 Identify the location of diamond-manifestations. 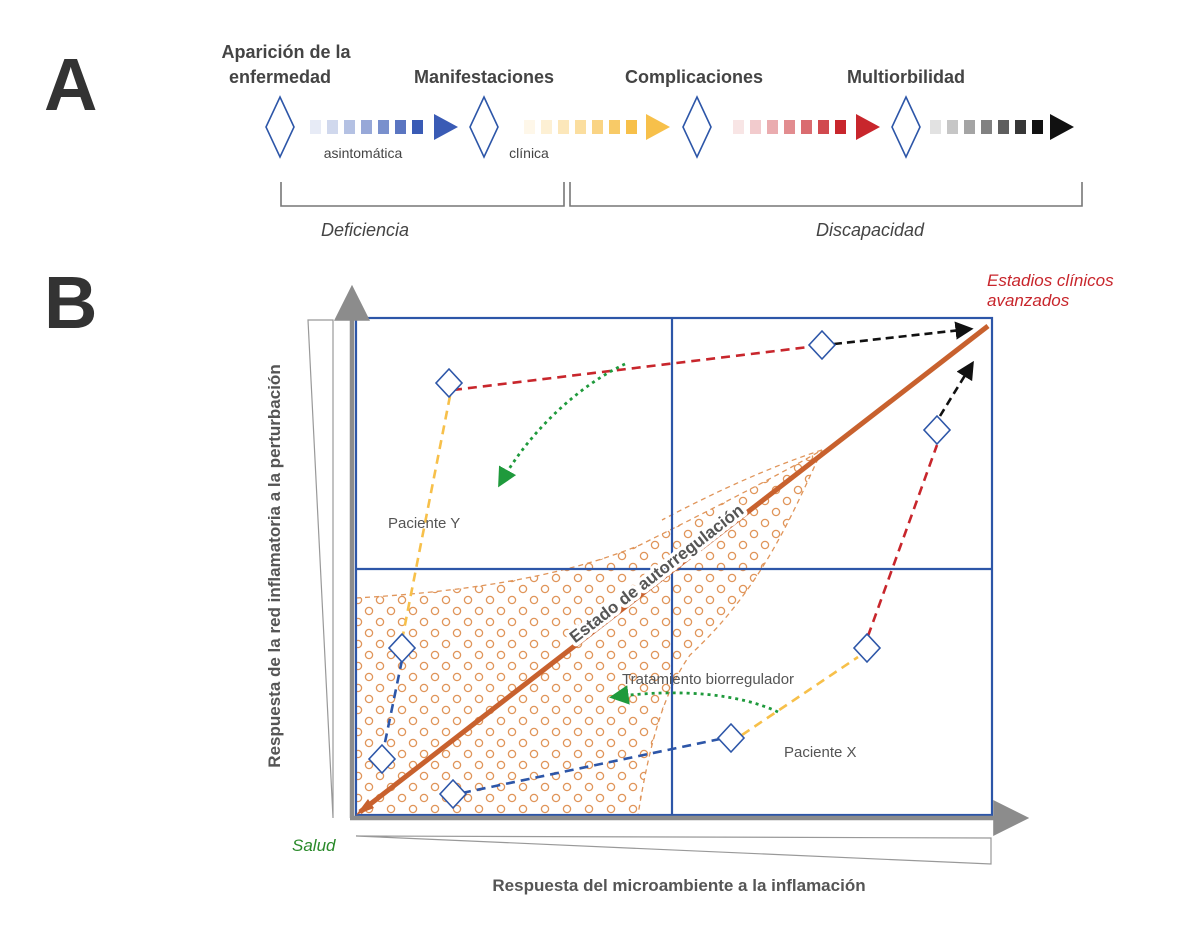
(484, 127).